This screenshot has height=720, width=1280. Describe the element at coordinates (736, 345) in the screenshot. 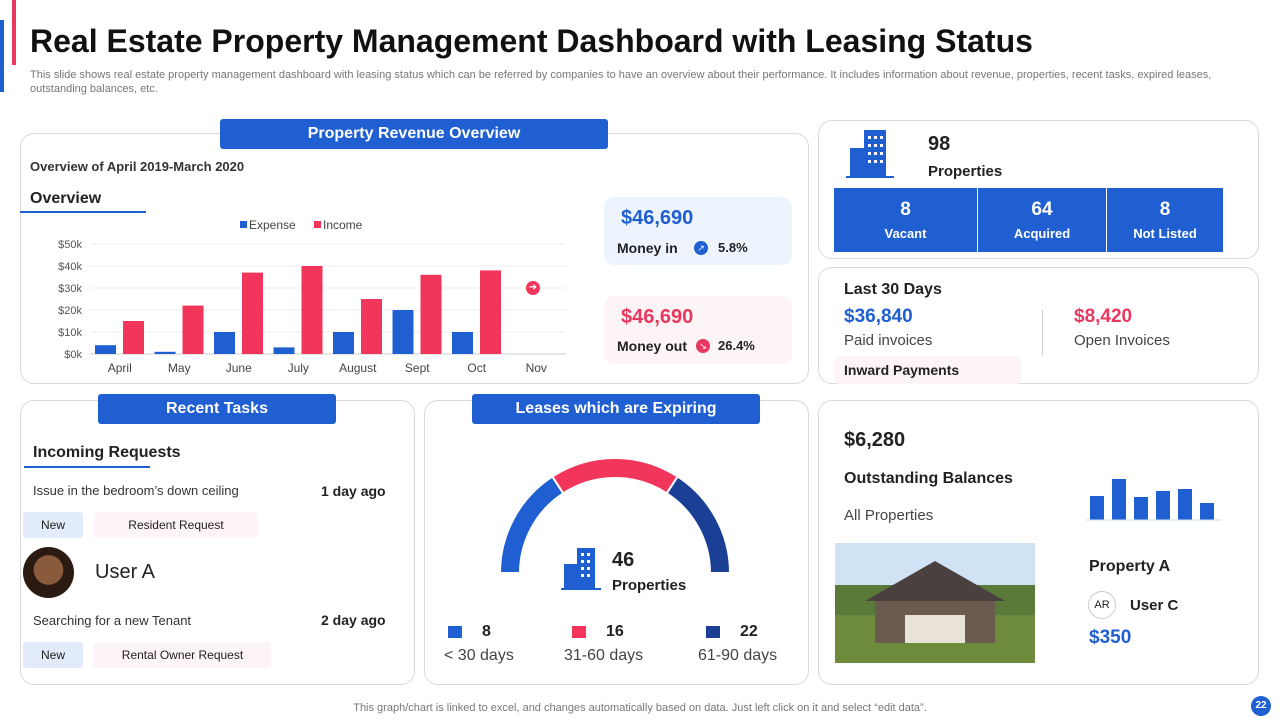

I see `money-out-pct: 26.4%` at that location.